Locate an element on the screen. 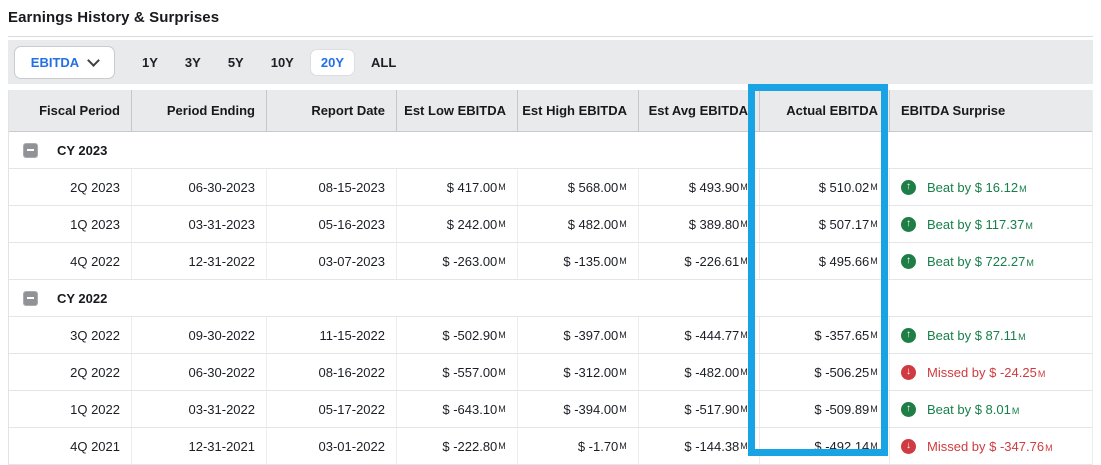 The height and width of the screenshot is (465, 1101). ebitda-surprise-cell: ↓ Missed by $ -24.25M is located at coordinates (990, 372).